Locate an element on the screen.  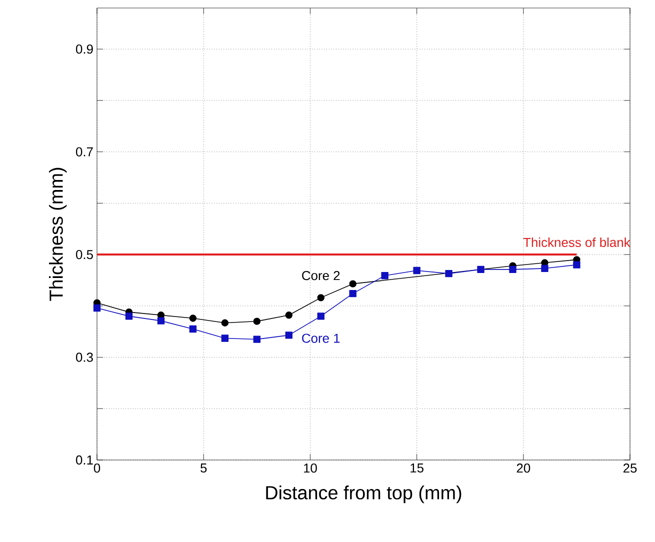
x-tick-label: 15 is located at coordinates (417, 468).